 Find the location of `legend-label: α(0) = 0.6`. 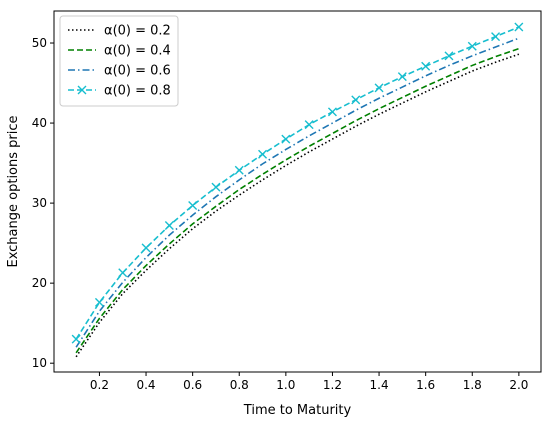

legend-label: α(0) = 0.6 is located at coordinates (137, 71).